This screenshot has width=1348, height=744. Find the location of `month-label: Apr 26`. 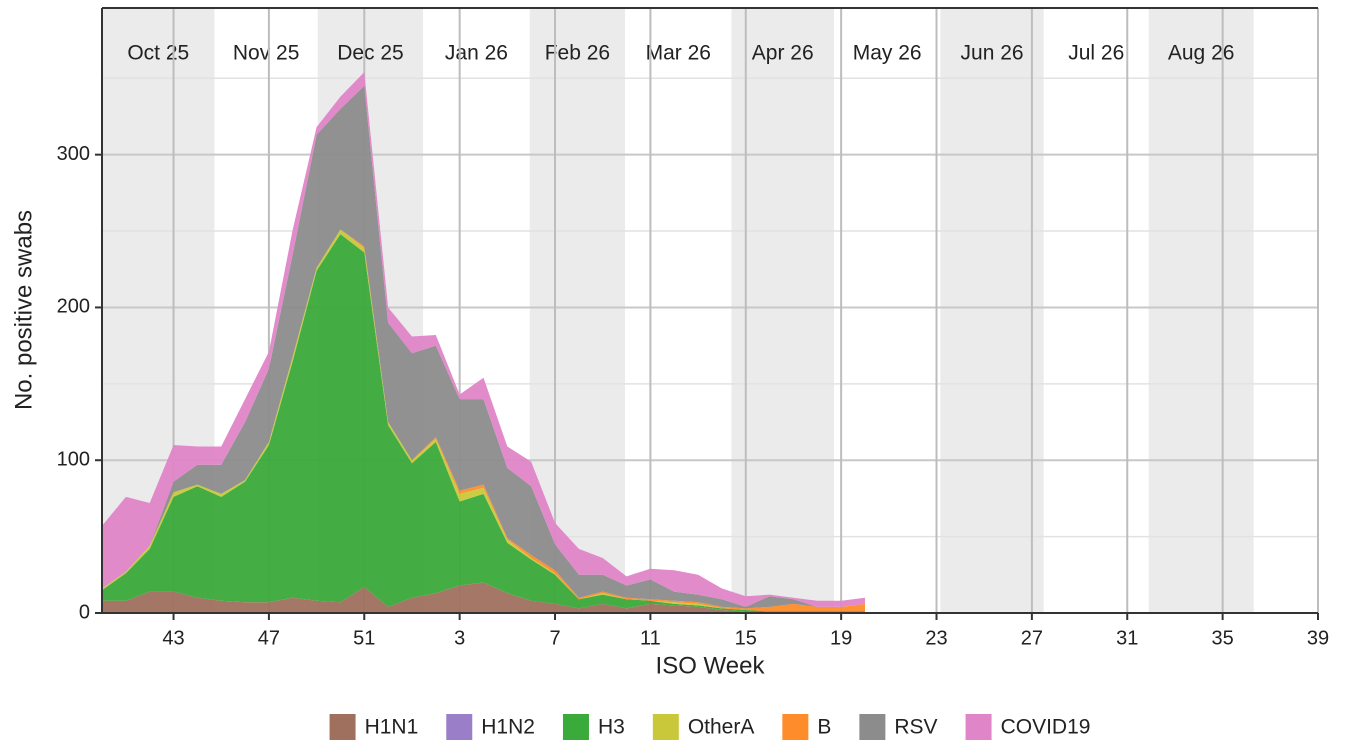

month-label: Apr 26 is located at coordinates (783, 53).